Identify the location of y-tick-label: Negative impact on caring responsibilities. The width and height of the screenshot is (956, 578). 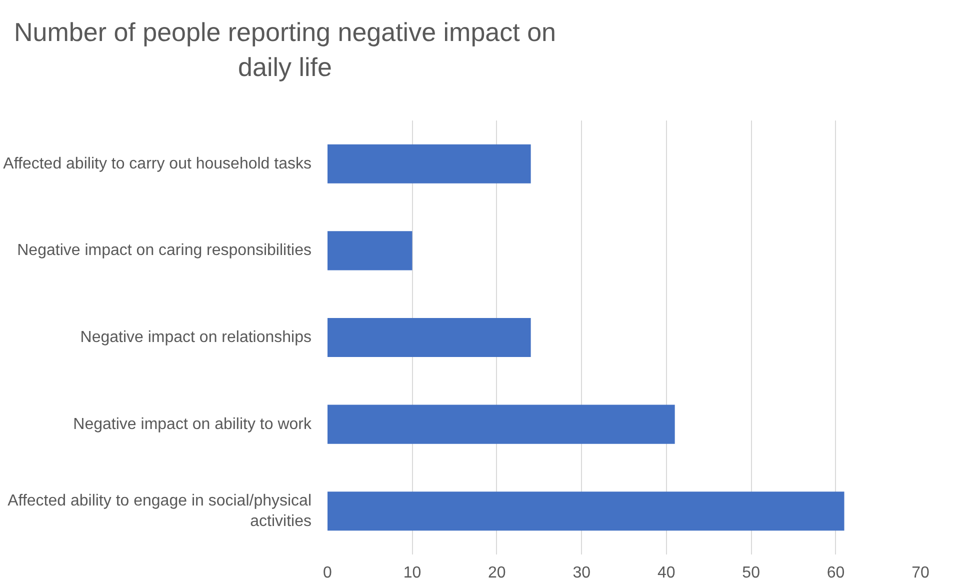
(164, 251).